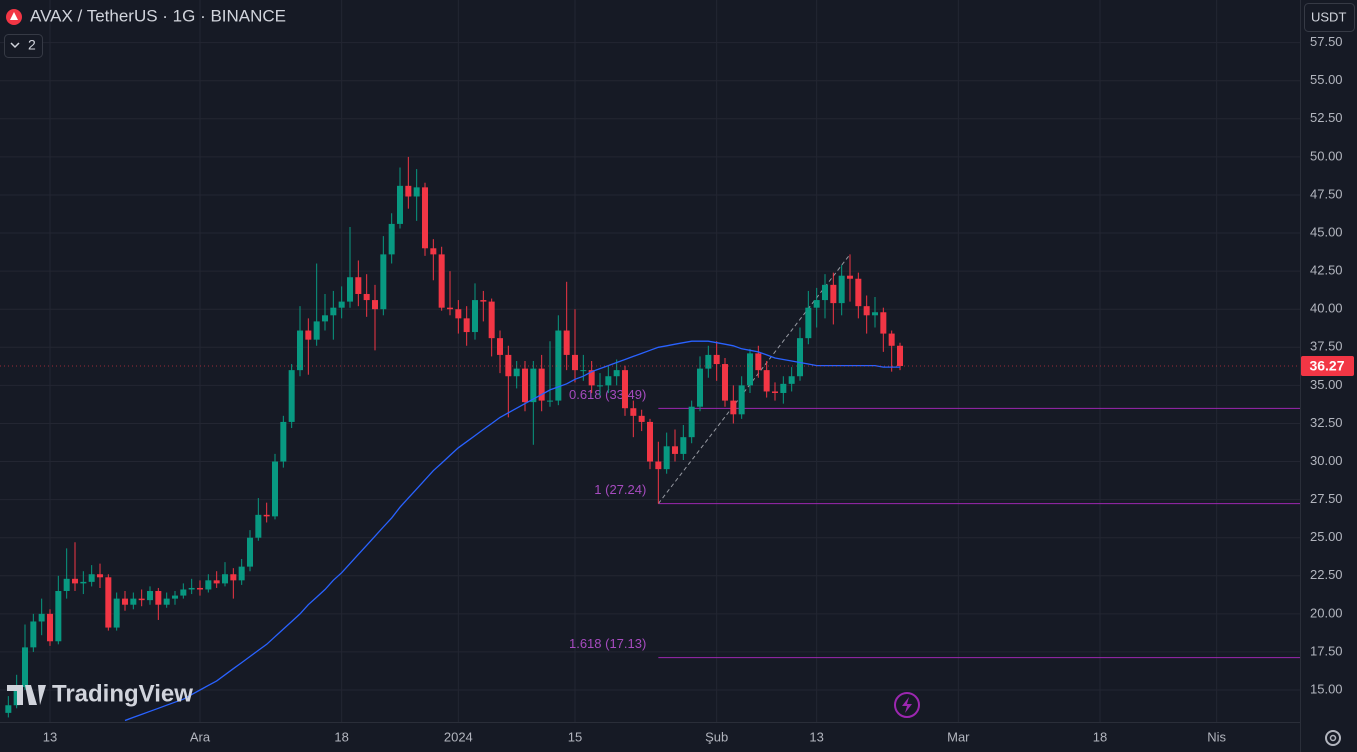 This screenshot has height=752, width=1357. I want to click on fib-level-label: 0.618 (33.49), so click(607, 394).